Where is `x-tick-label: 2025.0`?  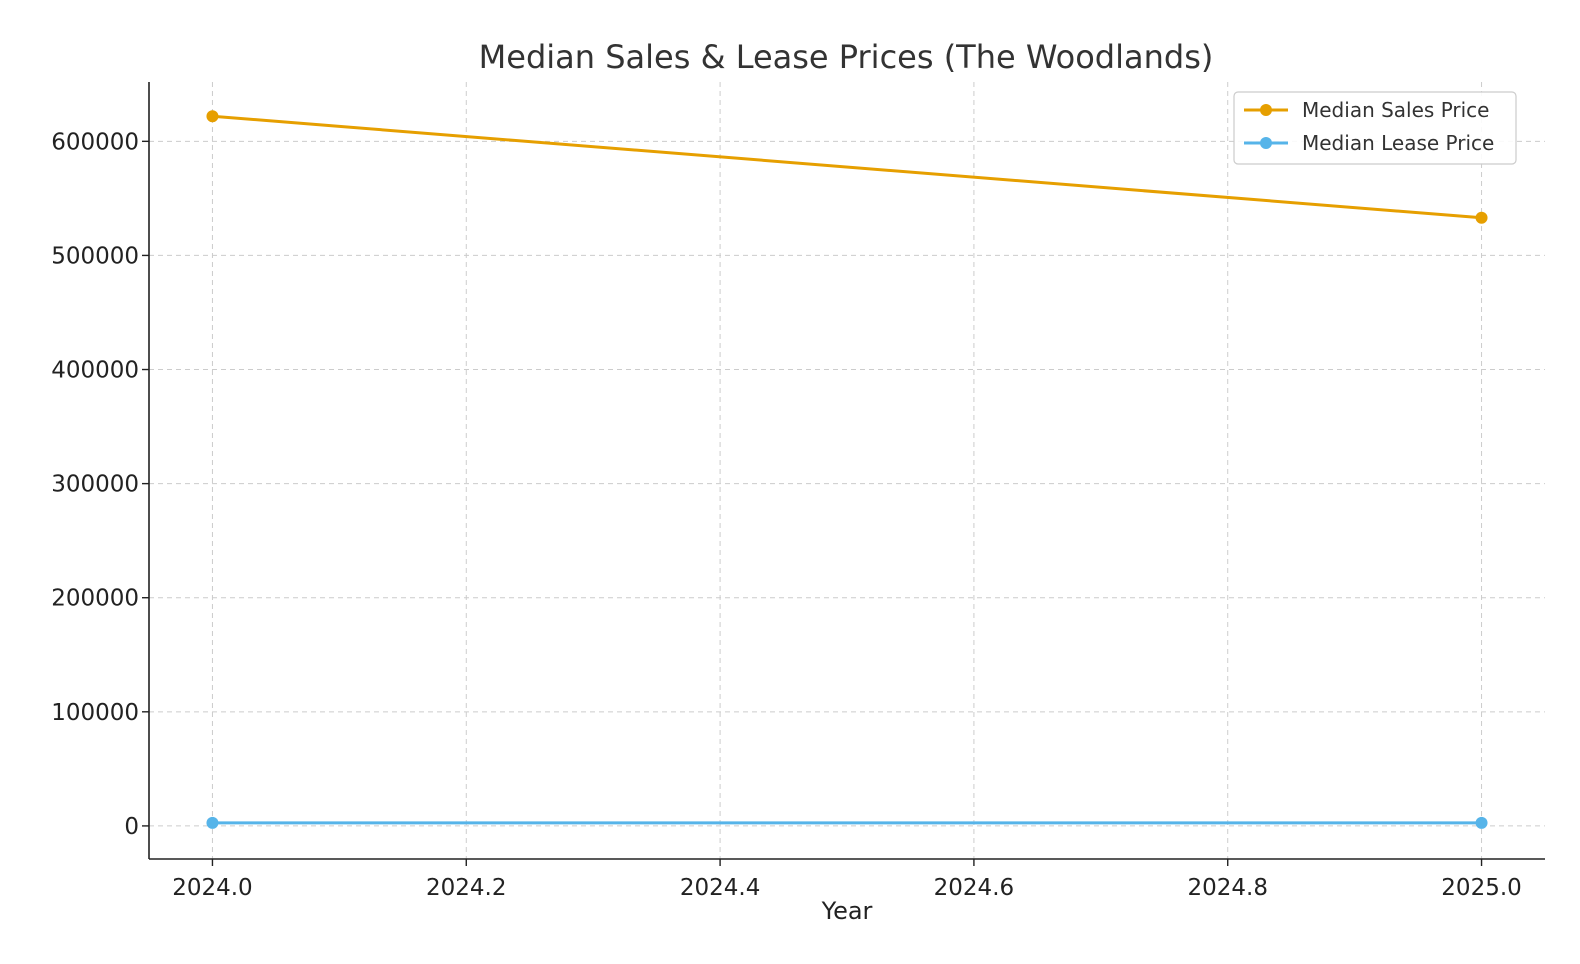
x-tick-label: 2025.0 is located at coordinates (1481, 888).